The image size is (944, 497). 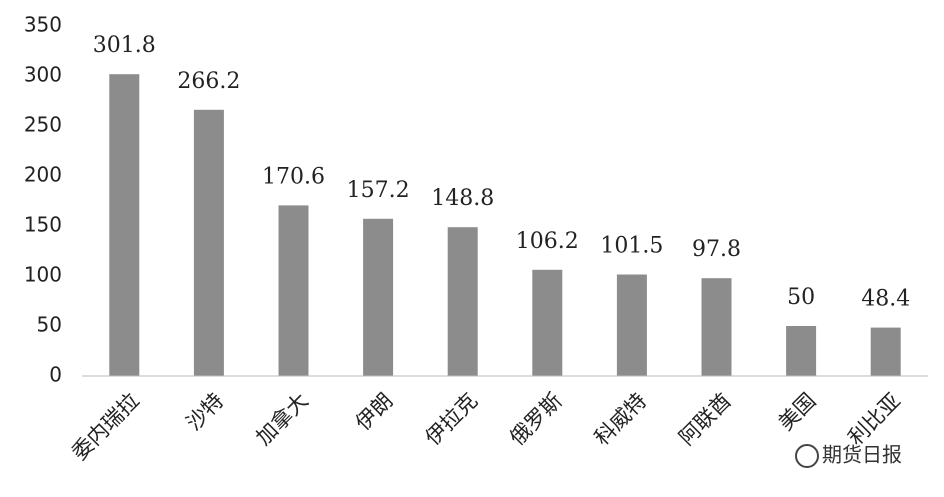 I want to click on y-tick-label: 300, so click(x=43, y=75).